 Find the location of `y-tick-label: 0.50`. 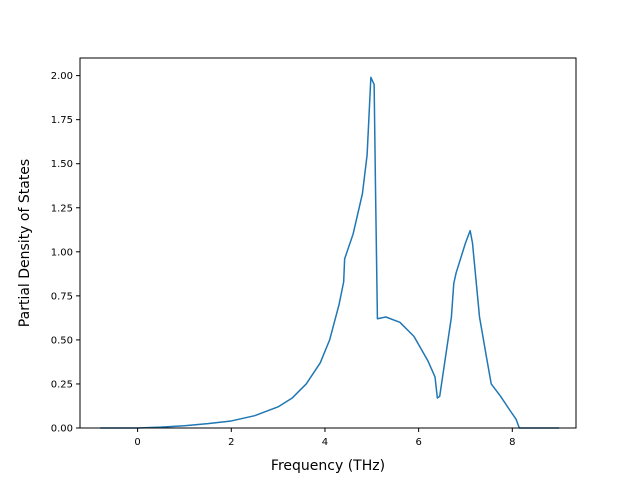

y-tick-label: 0.50 is located at coordinates (62, 340).